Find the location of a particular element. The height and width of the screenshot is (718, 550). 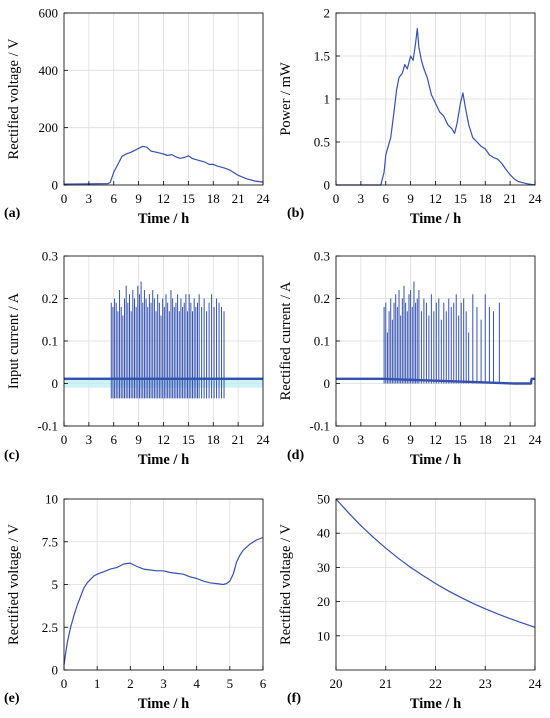

y-axis-label: Input current / A is located at coordinates (14, 340).